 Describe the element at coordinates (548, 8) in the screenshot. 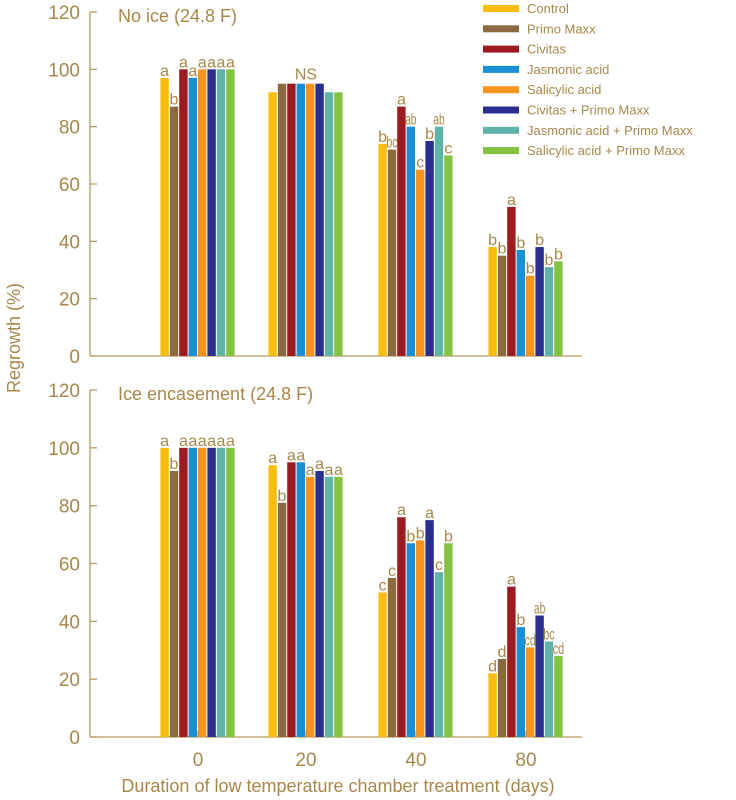

I see `legend-label: Control` at that location.